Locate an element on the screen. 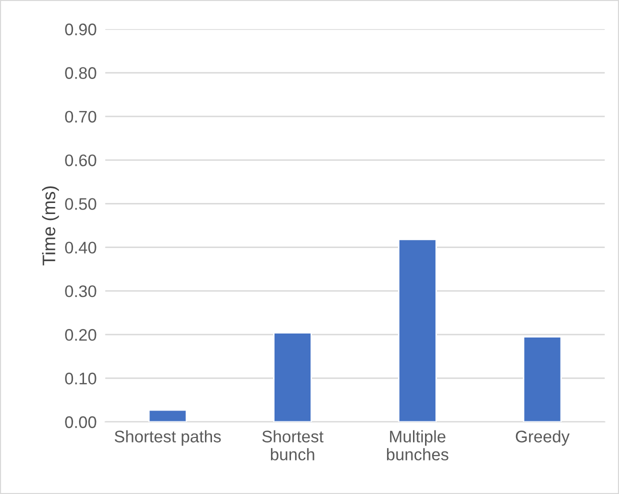 This screenshot has width=619, height=494. y-tick-label: 0.90 is located at coordinates (80, 30).